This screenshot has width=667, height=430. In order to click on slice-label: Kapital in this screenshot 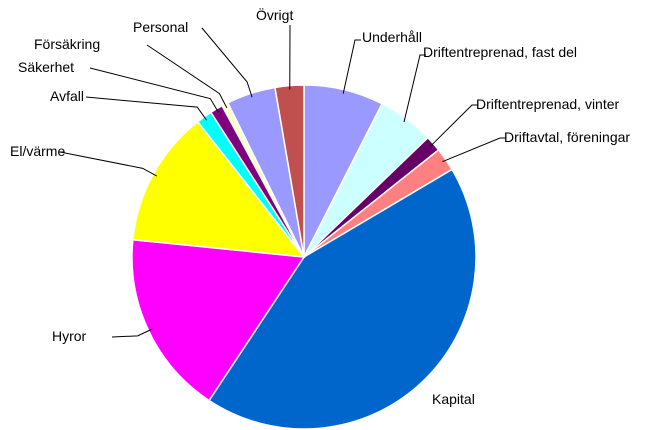, I will do `click(453, 399)`.